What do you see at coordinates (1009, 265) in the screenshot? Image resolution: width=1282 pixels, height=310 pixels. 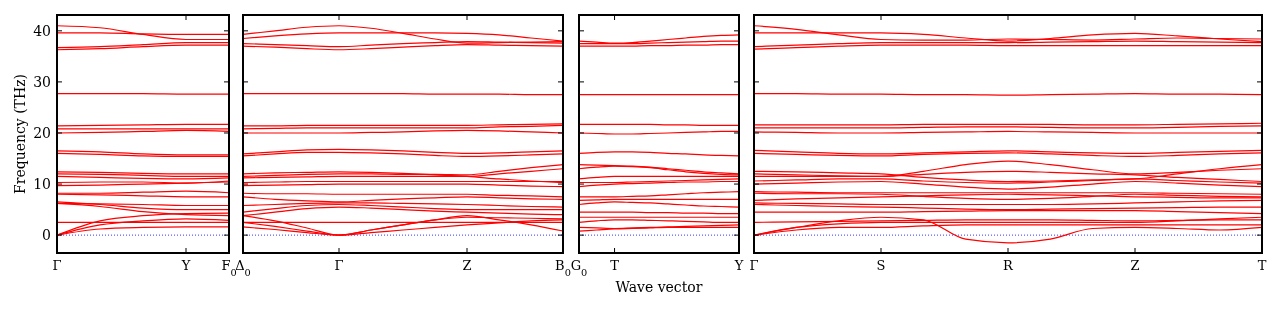 I see `x-tick-label: R` at bounding box center [1009, 265].